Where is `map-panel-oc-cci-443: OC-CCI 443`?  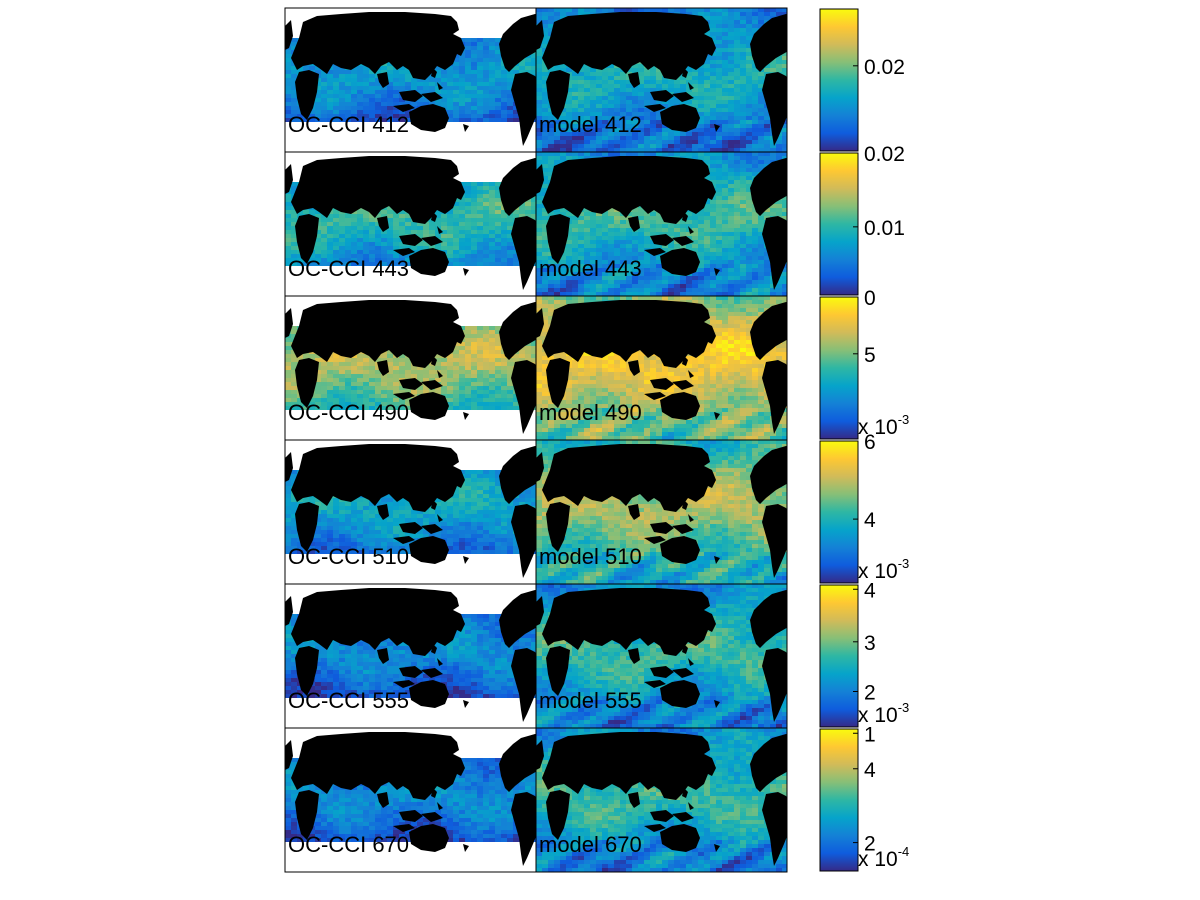
map-panel-oc-cci-443: OC-CCI 443 is located at coordinates (410, 224).